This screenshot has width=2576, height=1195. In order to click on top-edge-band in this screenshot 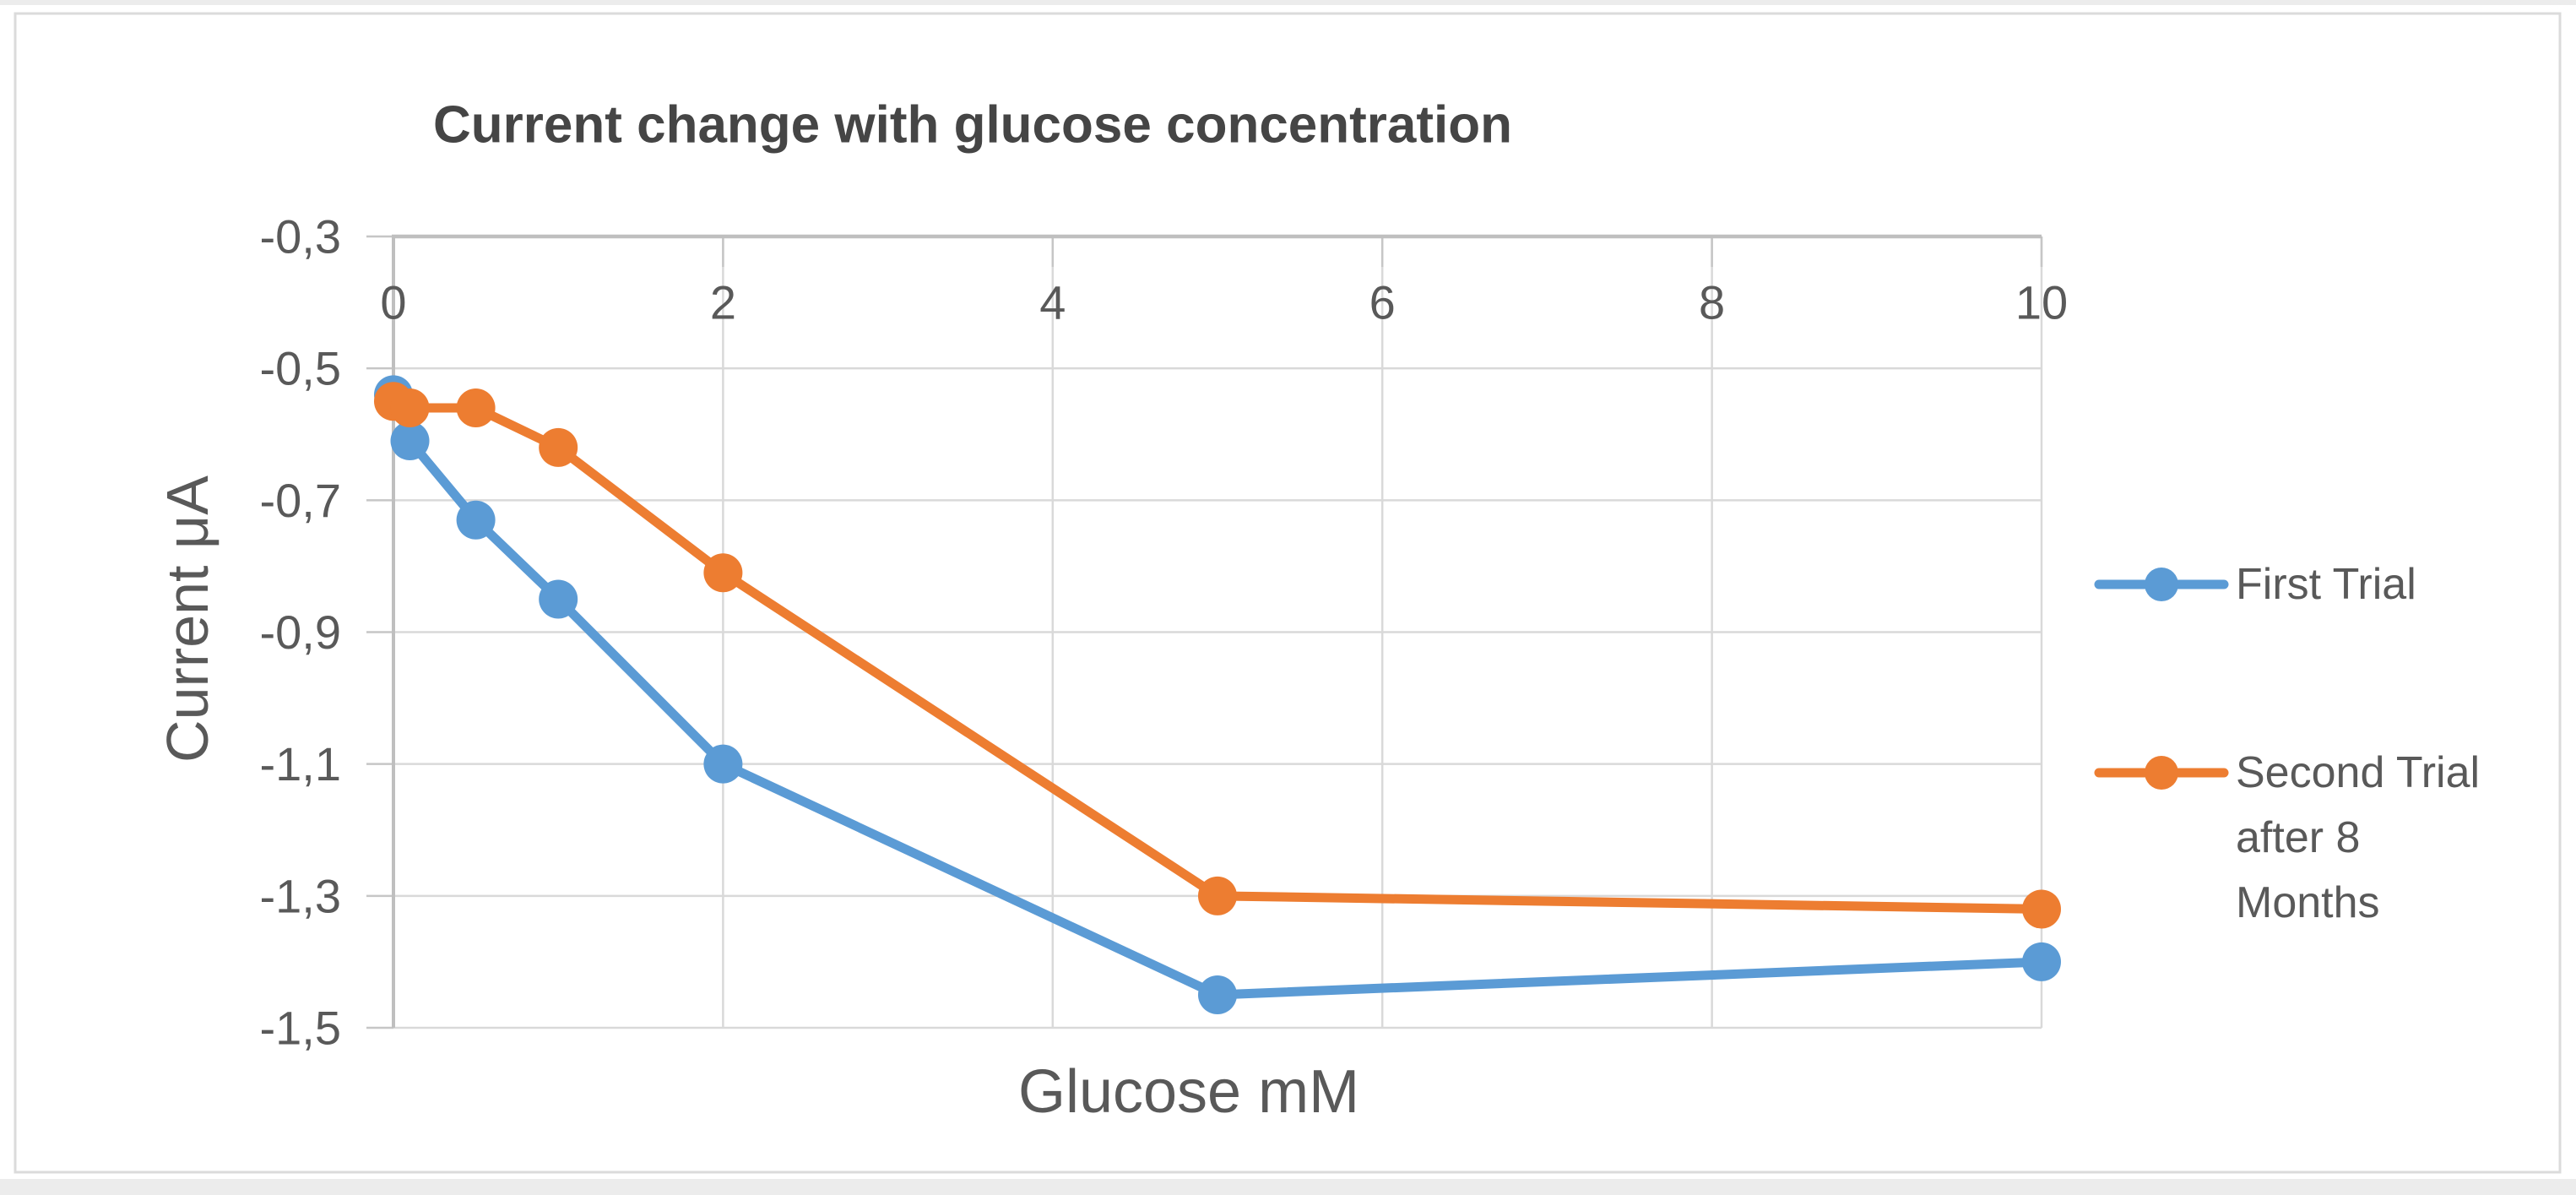, I will do `click(1288, 2)`.